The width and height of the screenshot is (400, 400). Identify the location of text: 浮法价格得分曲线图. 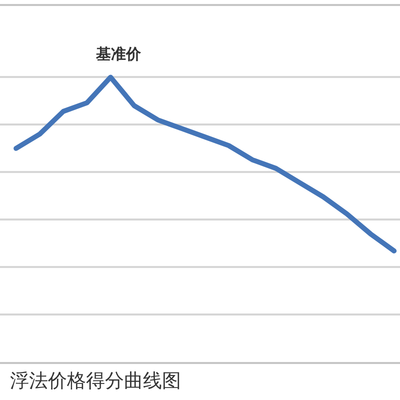
(95, 381).